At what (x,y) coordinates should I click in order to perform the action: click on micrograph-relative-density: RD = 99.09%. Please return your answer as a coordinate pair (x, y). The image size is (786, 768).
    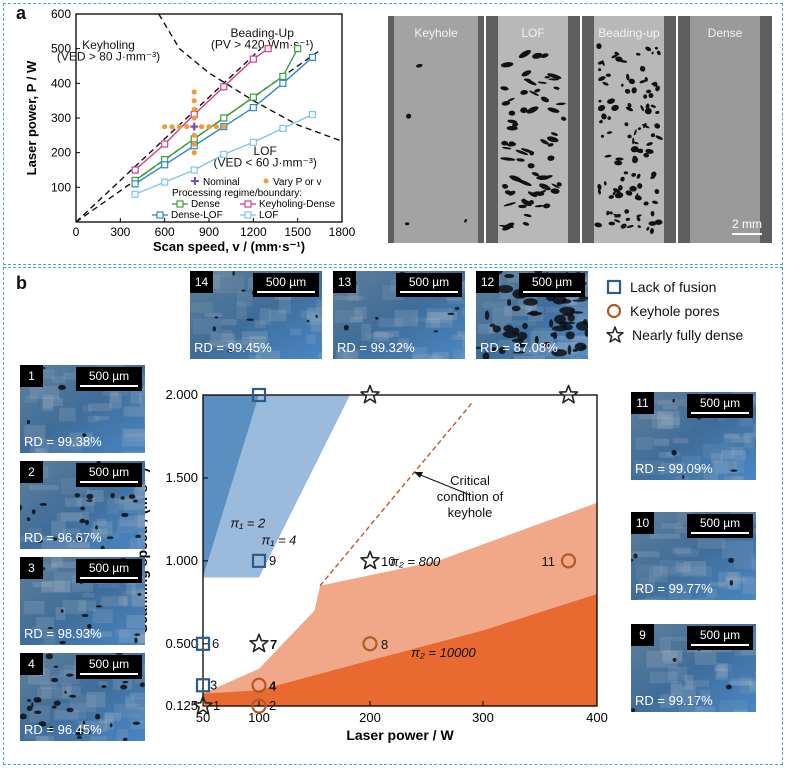
    Looking at the image, I should click on (674, 468).